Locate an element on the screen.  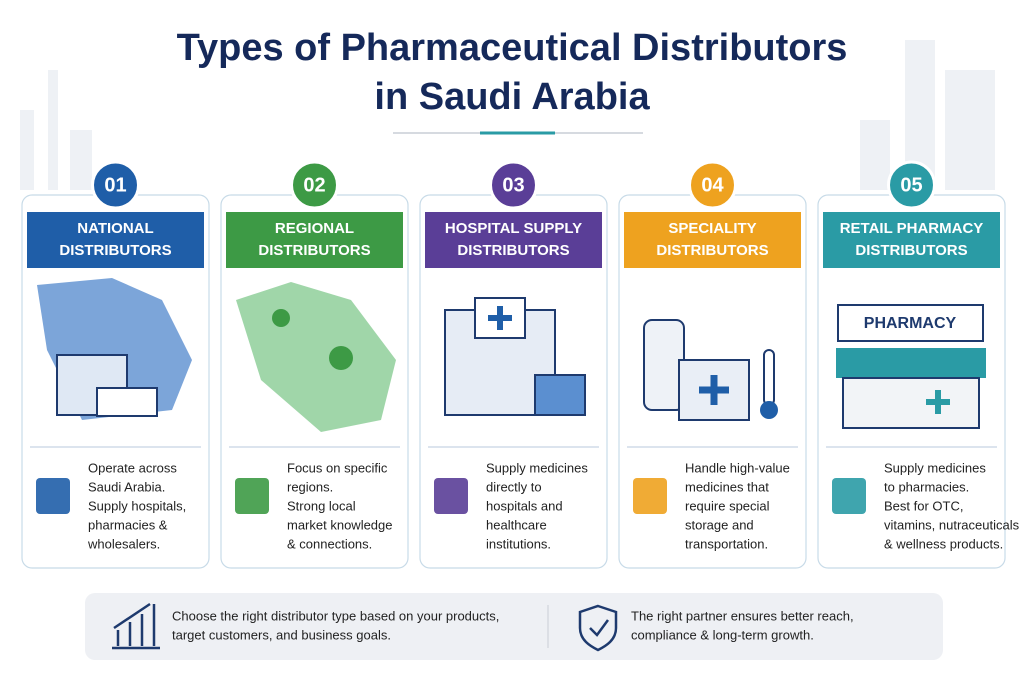
card-description: directly to is located at coordinates (514, 486).